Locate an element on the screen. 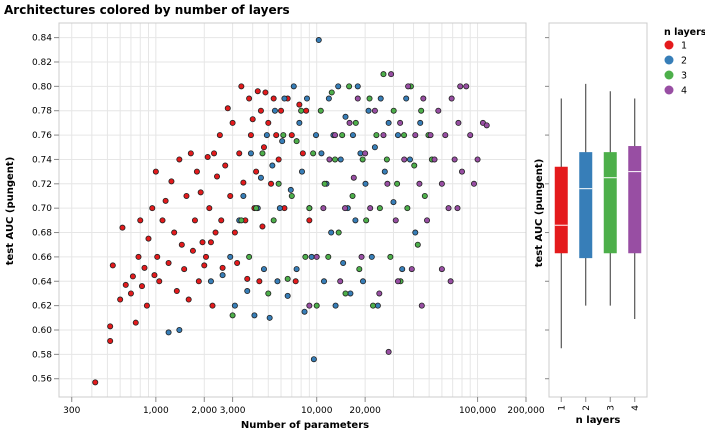  legend-label-3: 3 is located at coordinates (684, 76).